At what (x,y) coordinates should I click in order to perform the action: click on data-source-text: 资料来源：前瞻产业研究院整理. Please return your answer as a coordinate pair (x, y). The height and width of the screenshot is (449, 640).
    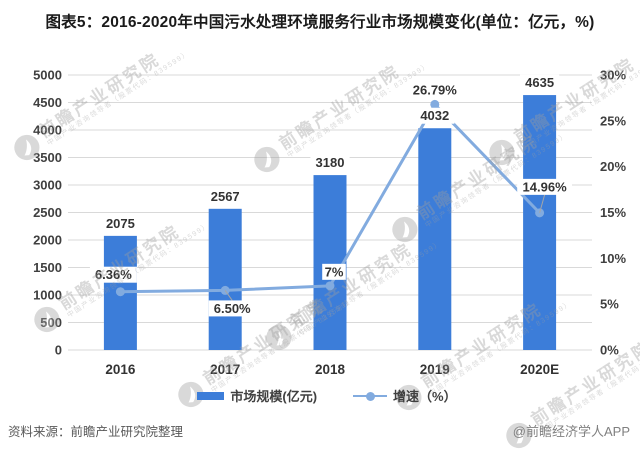
    Looking at the image, I should click on (96, 432).